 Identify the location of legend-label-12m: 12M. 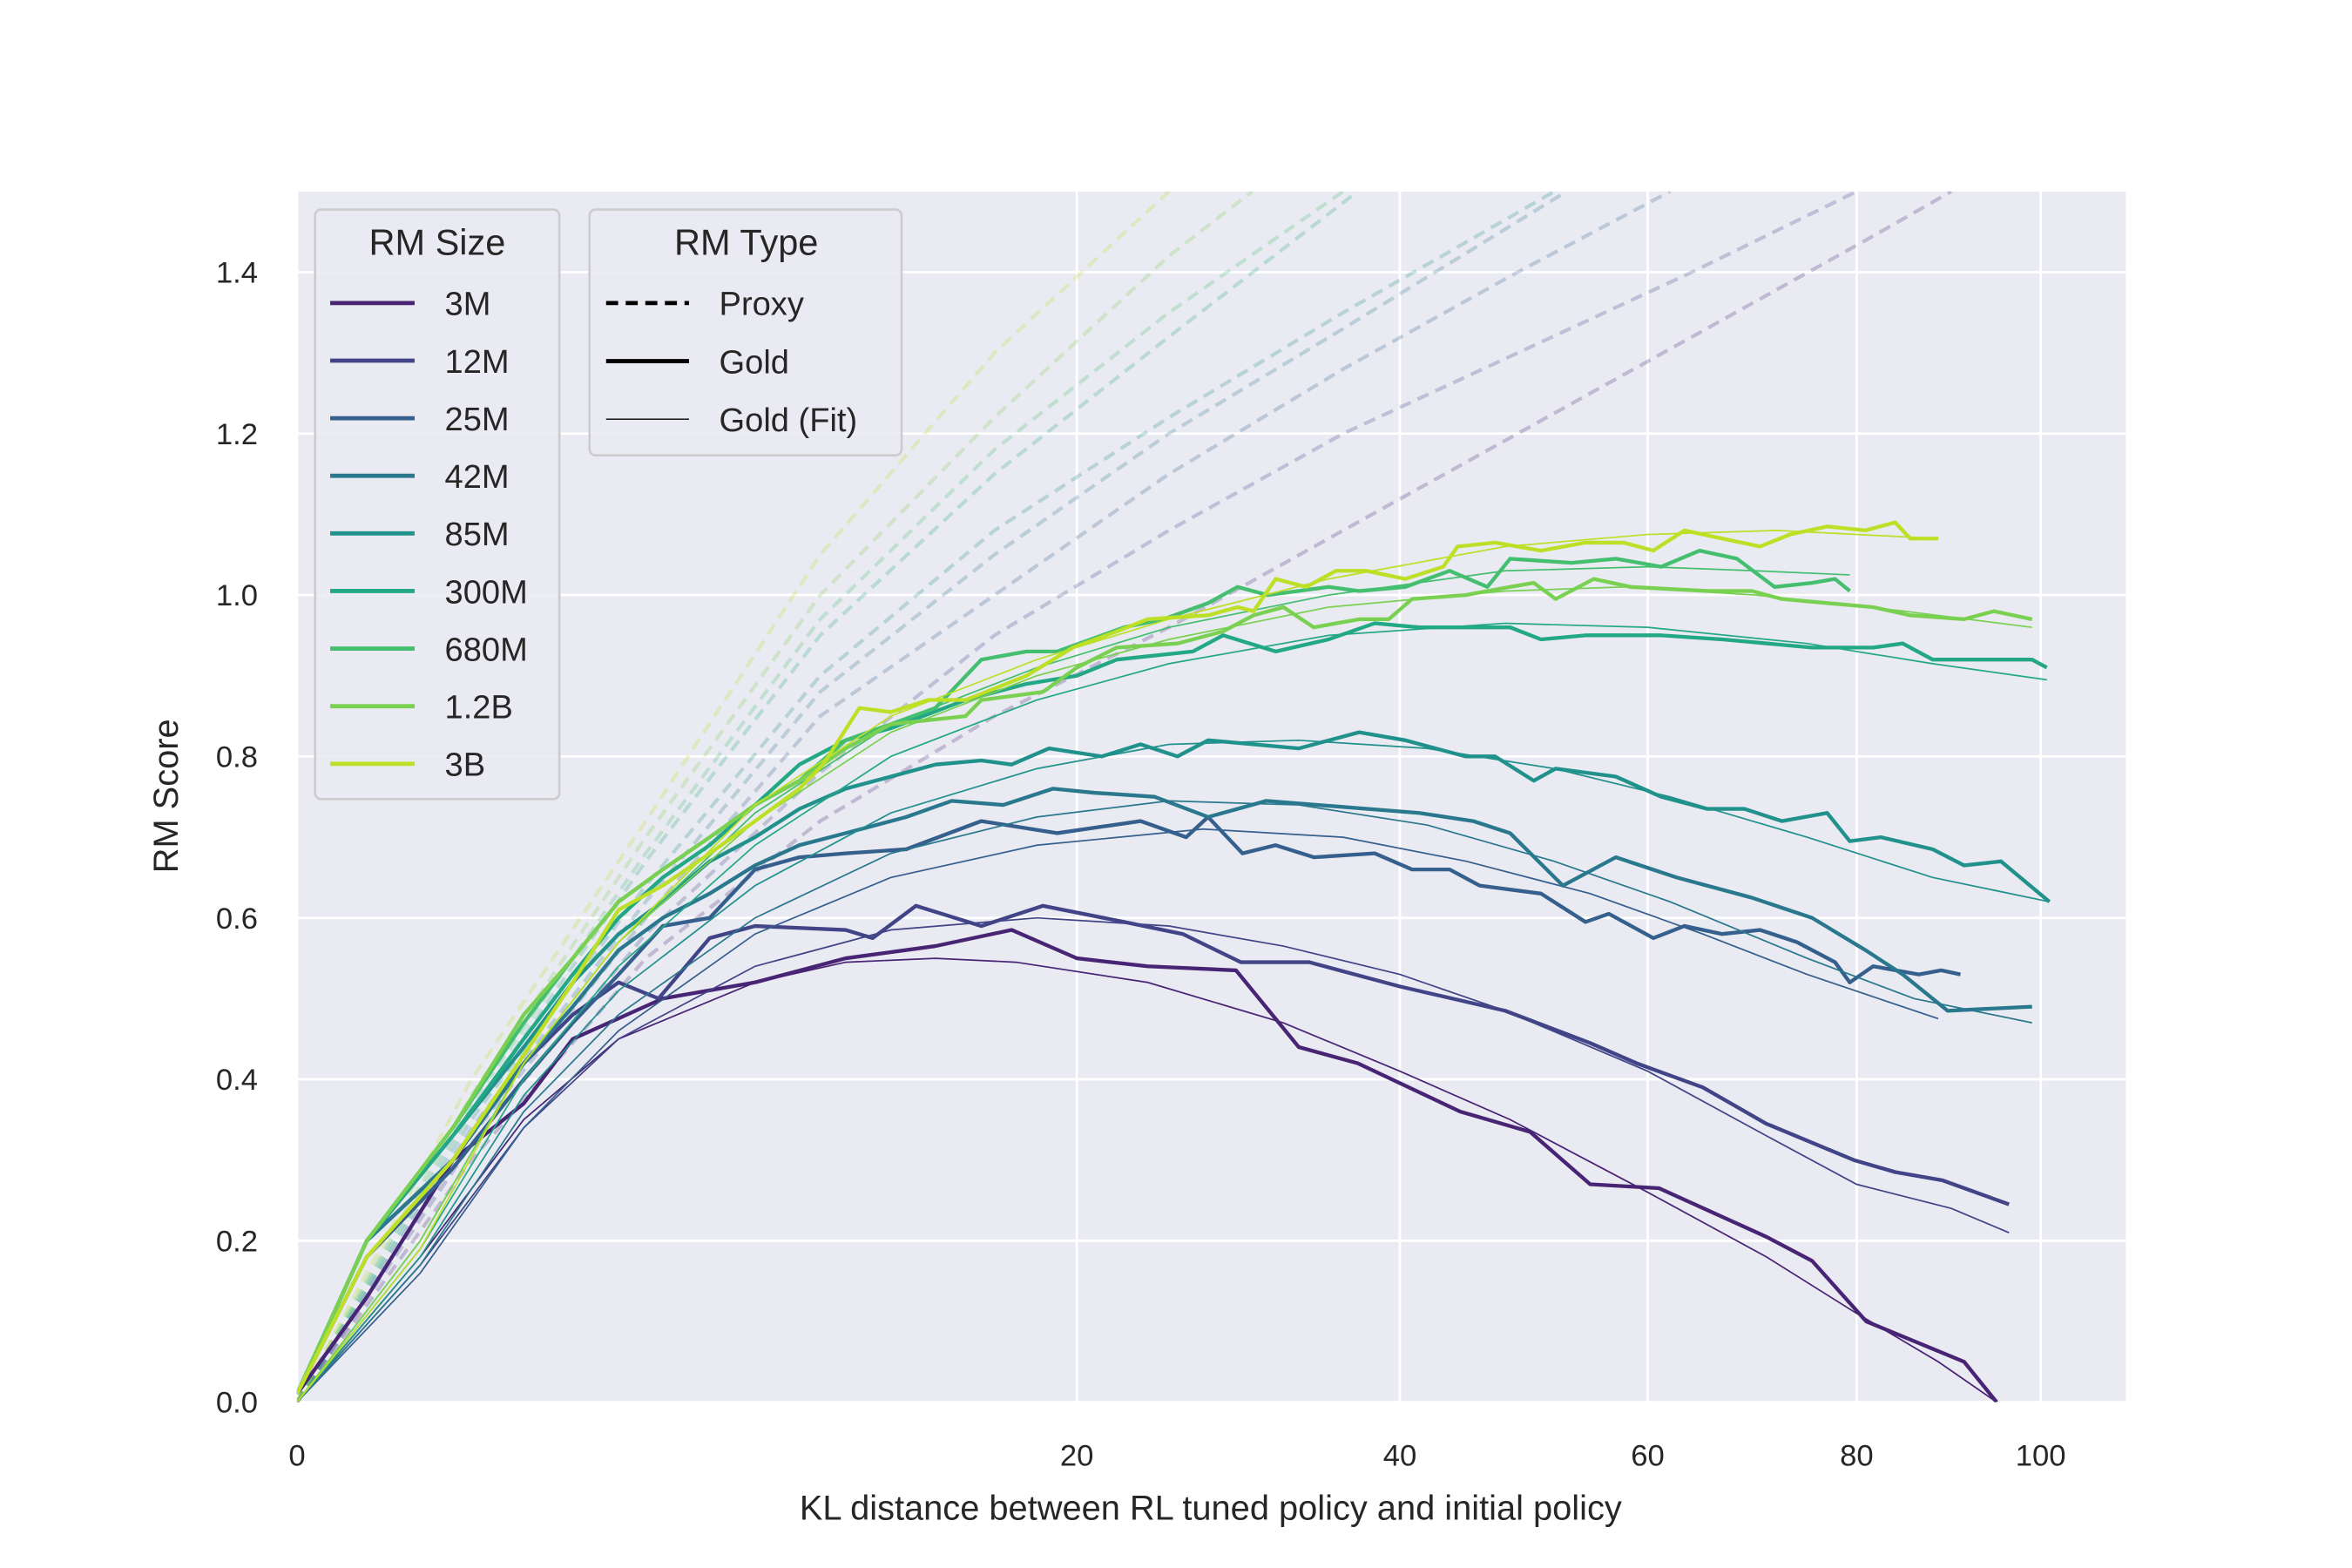
(477, 362).